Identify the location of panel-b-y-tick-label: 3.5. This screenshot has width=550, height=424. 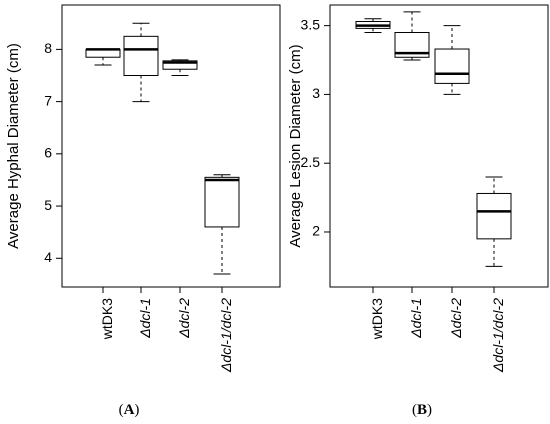
(311, 24).